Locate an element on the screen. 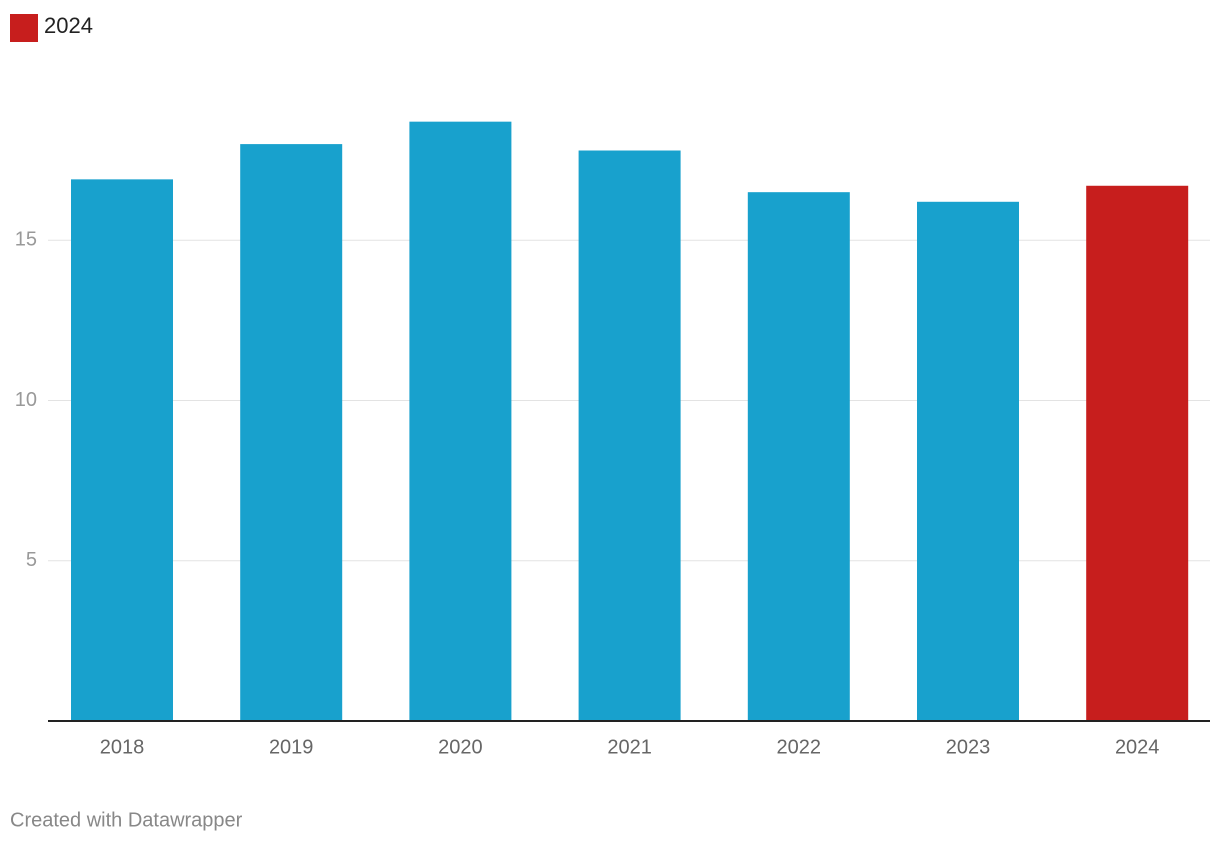  x-tick-label: 2024 is located at coordinates (1137, 747).